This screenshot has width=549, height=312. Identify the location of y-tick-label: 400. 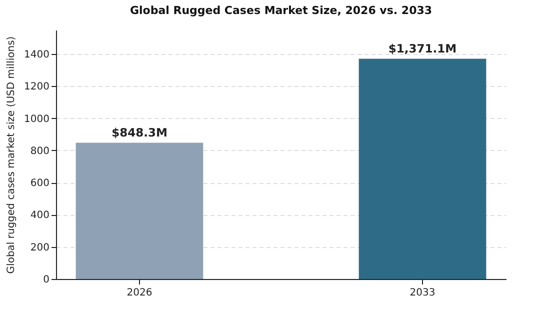
(40, 216).